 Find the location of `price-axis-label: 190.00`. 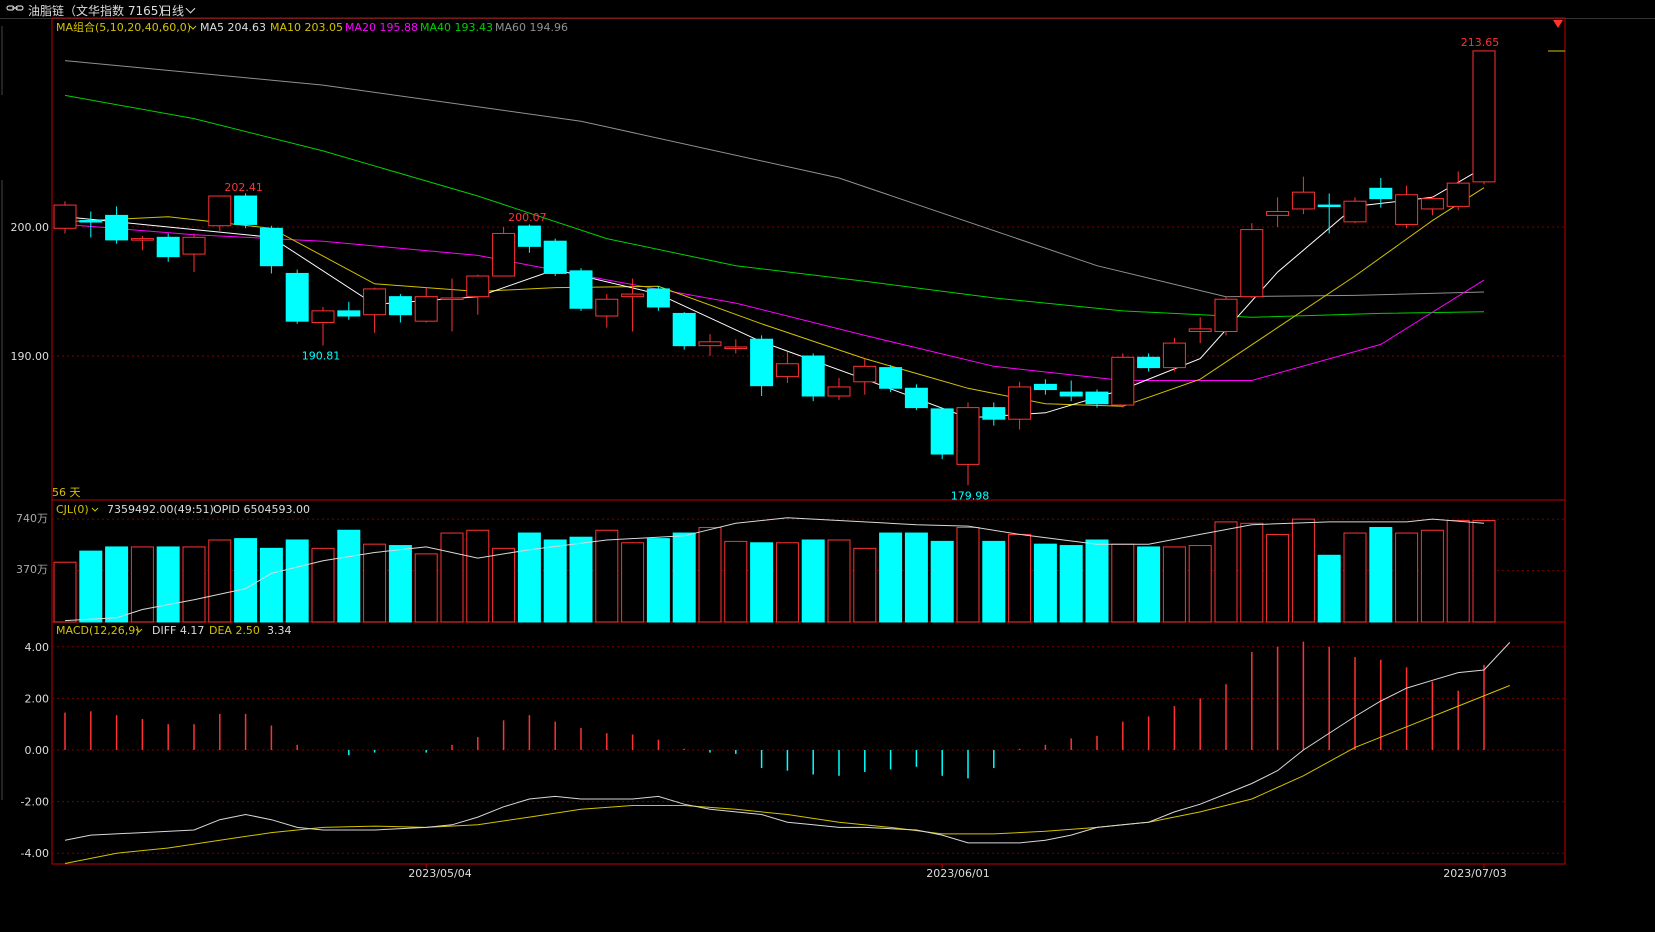

price-axis-label: 190.00 is located at coordinates (30, 356).